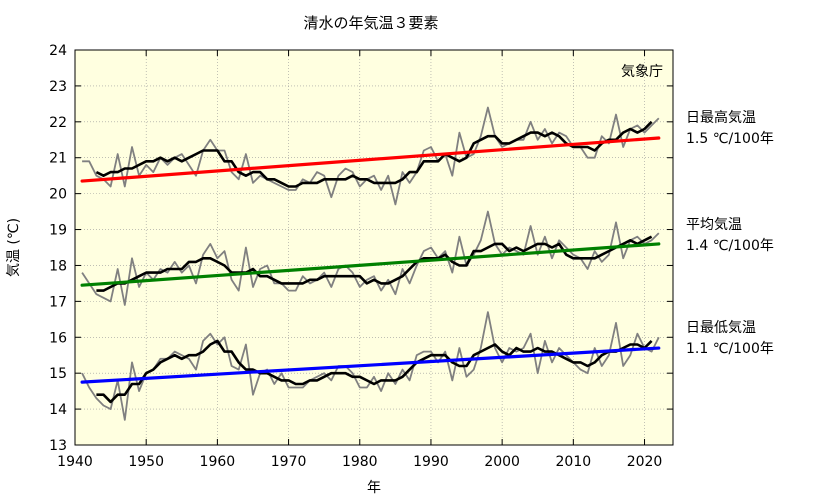 The image size is (833, 498). What do you see at coordinates (730, 349) in the screenshot?
I see `trend-rate-label: 1.1 ℃/100年` at bounding box center [730, 349].